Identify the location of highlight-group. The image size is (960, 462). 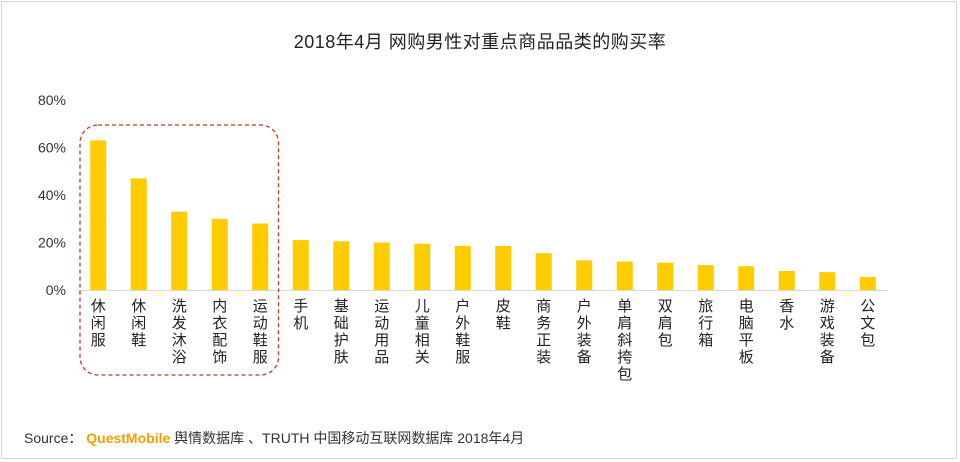
(179, 250).